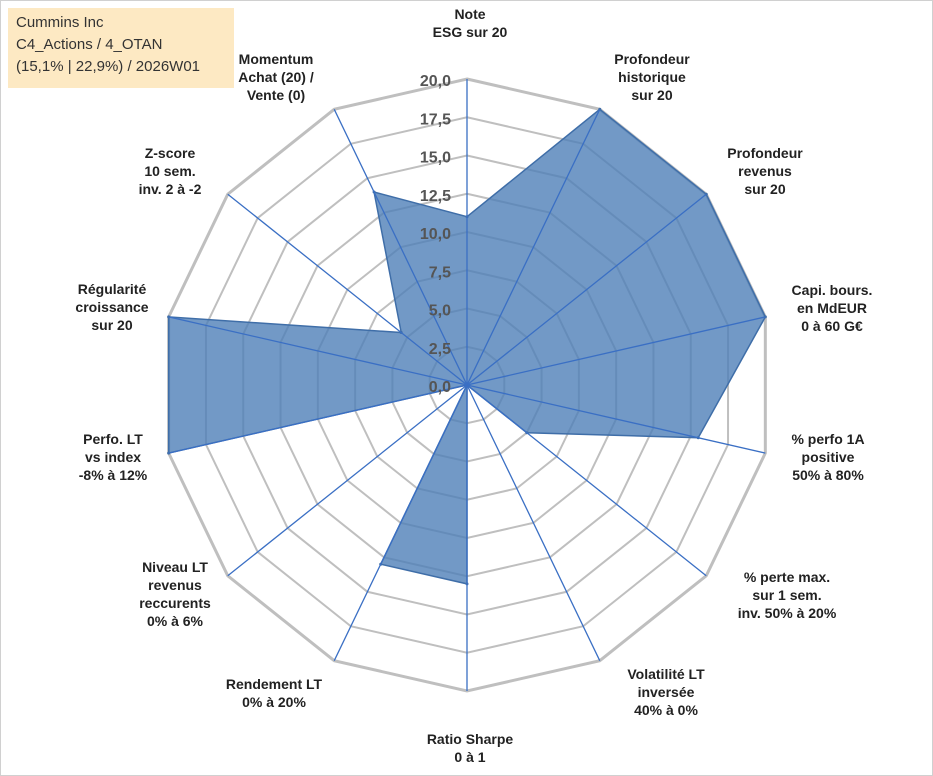 This screenshot has height=776, width=933. Describe the element at coordinates (60, 22) in the screenshot. I see `company-name: Cummins Inc` at that location.